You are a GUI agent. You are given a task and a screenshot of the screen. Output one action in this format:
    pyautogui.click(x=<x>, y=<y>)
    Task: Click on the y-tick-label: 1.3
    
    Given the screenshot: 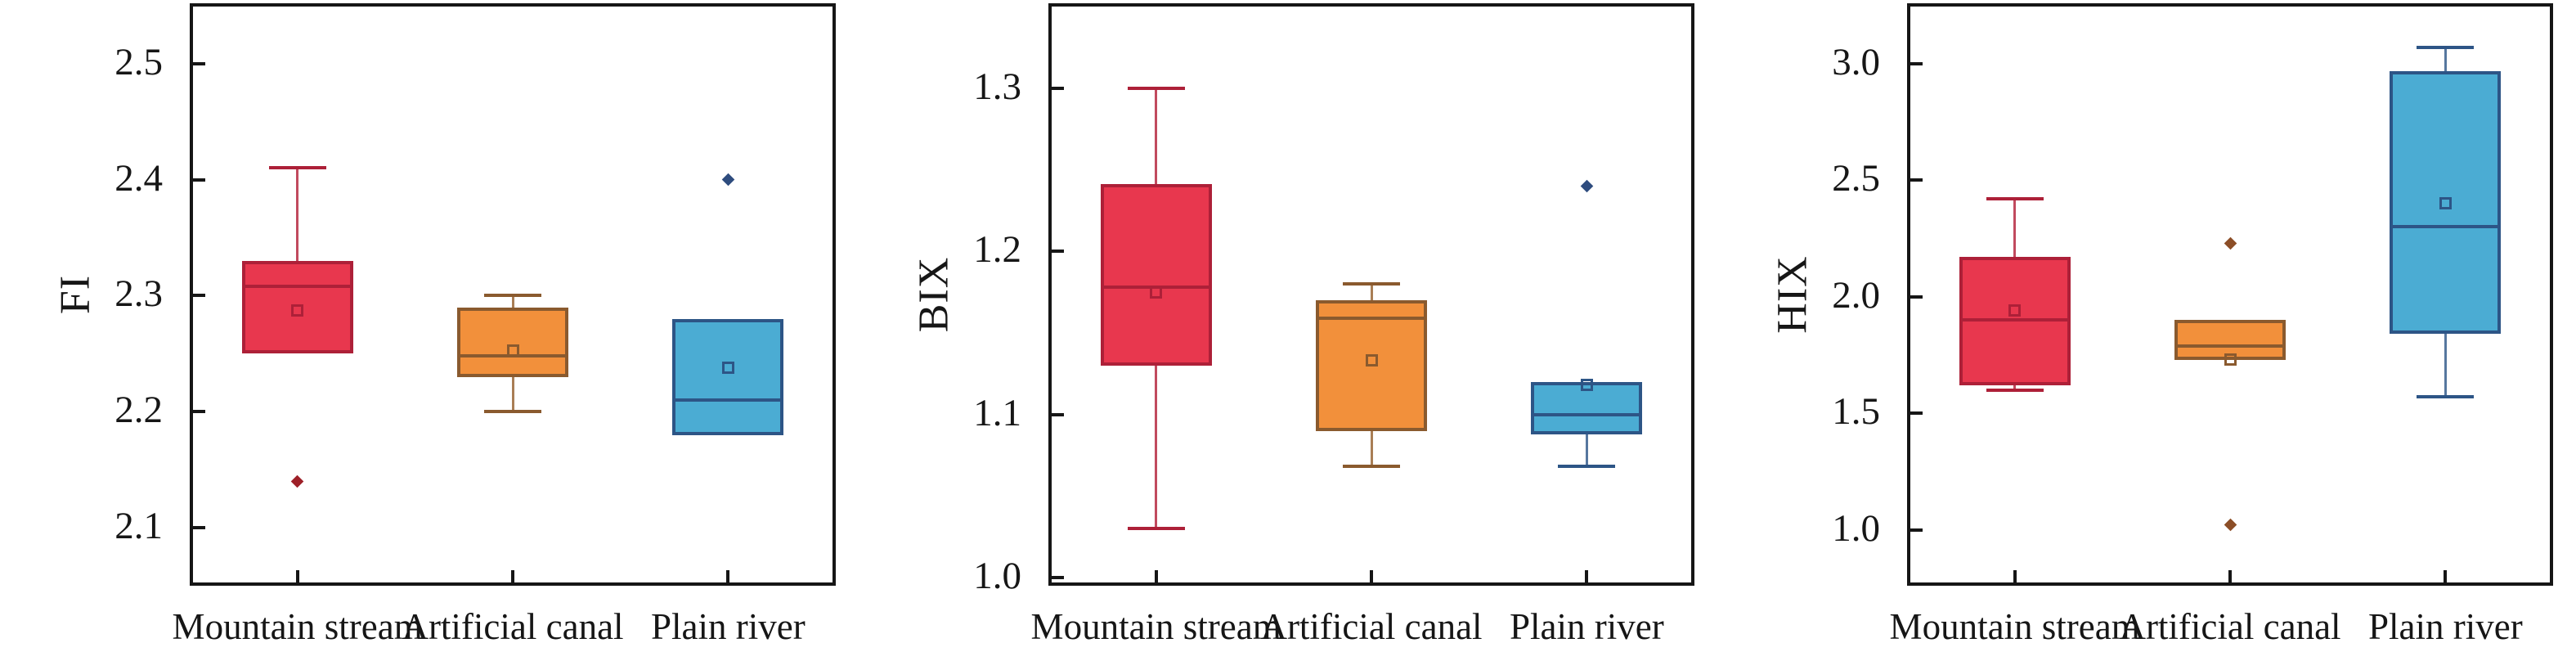 What is the action you would take?
    pyautogui.click(x=997, y=86)
    